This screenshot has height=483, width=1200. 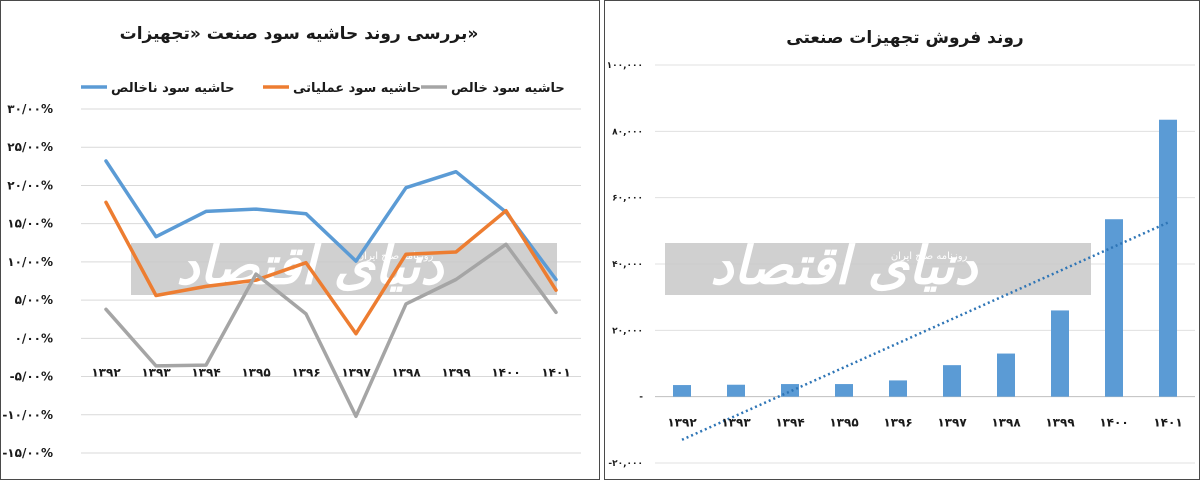 I want to click on y-tick-label: ۲۵/۰۰%, so click(x=30, y=147).